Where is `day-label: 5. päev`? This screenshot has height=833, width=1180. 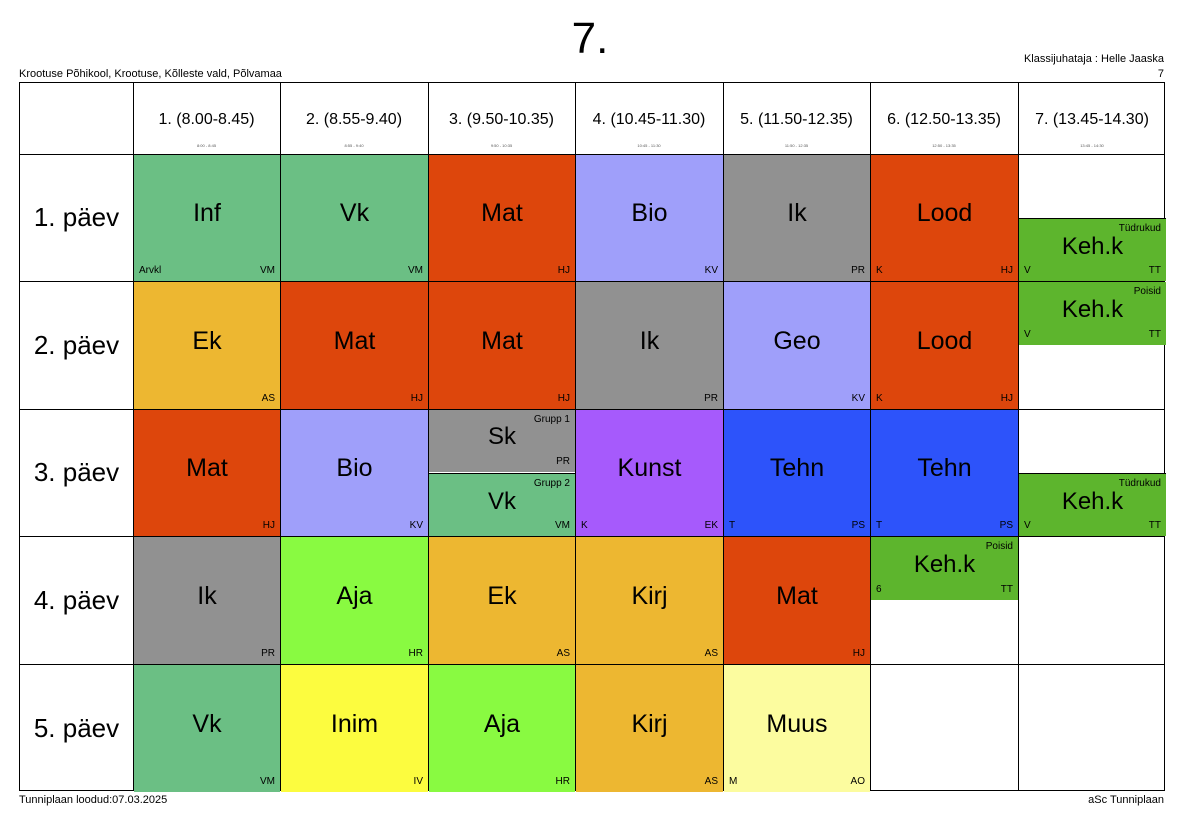 day-label: 5. päev is located at coordinates (76, 728).